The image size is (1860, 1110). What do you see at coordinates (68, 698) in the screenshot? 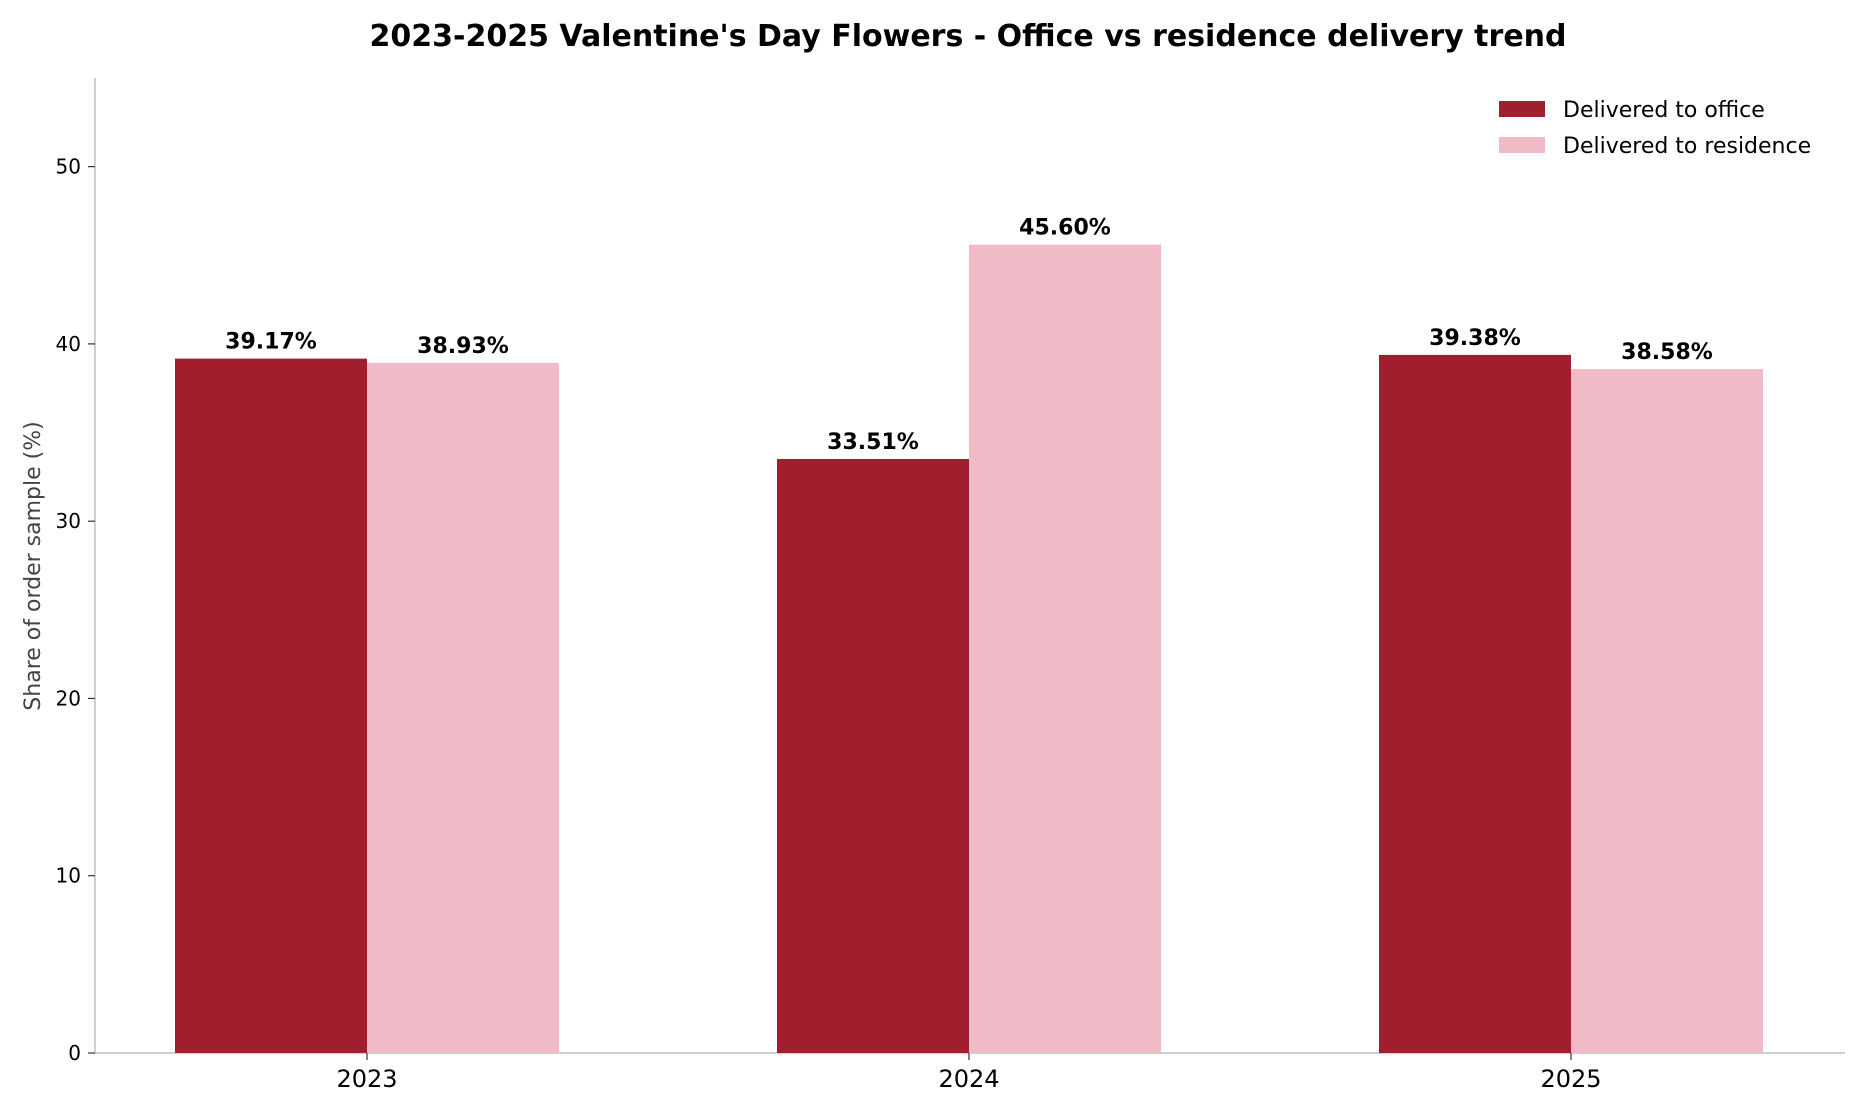
I see `y-tick-label: 20` at bounding box center [68, 698].